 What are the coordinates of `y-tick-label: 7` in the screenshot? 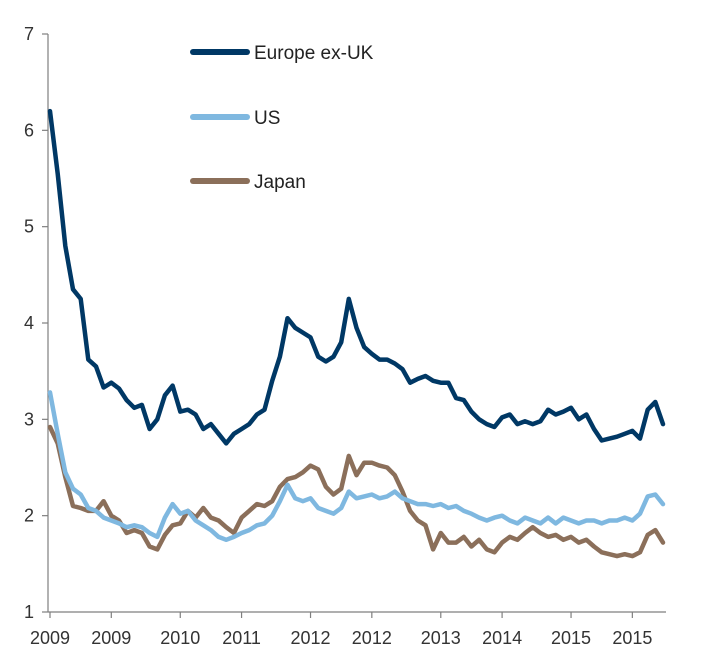 It's located at (29, 34).